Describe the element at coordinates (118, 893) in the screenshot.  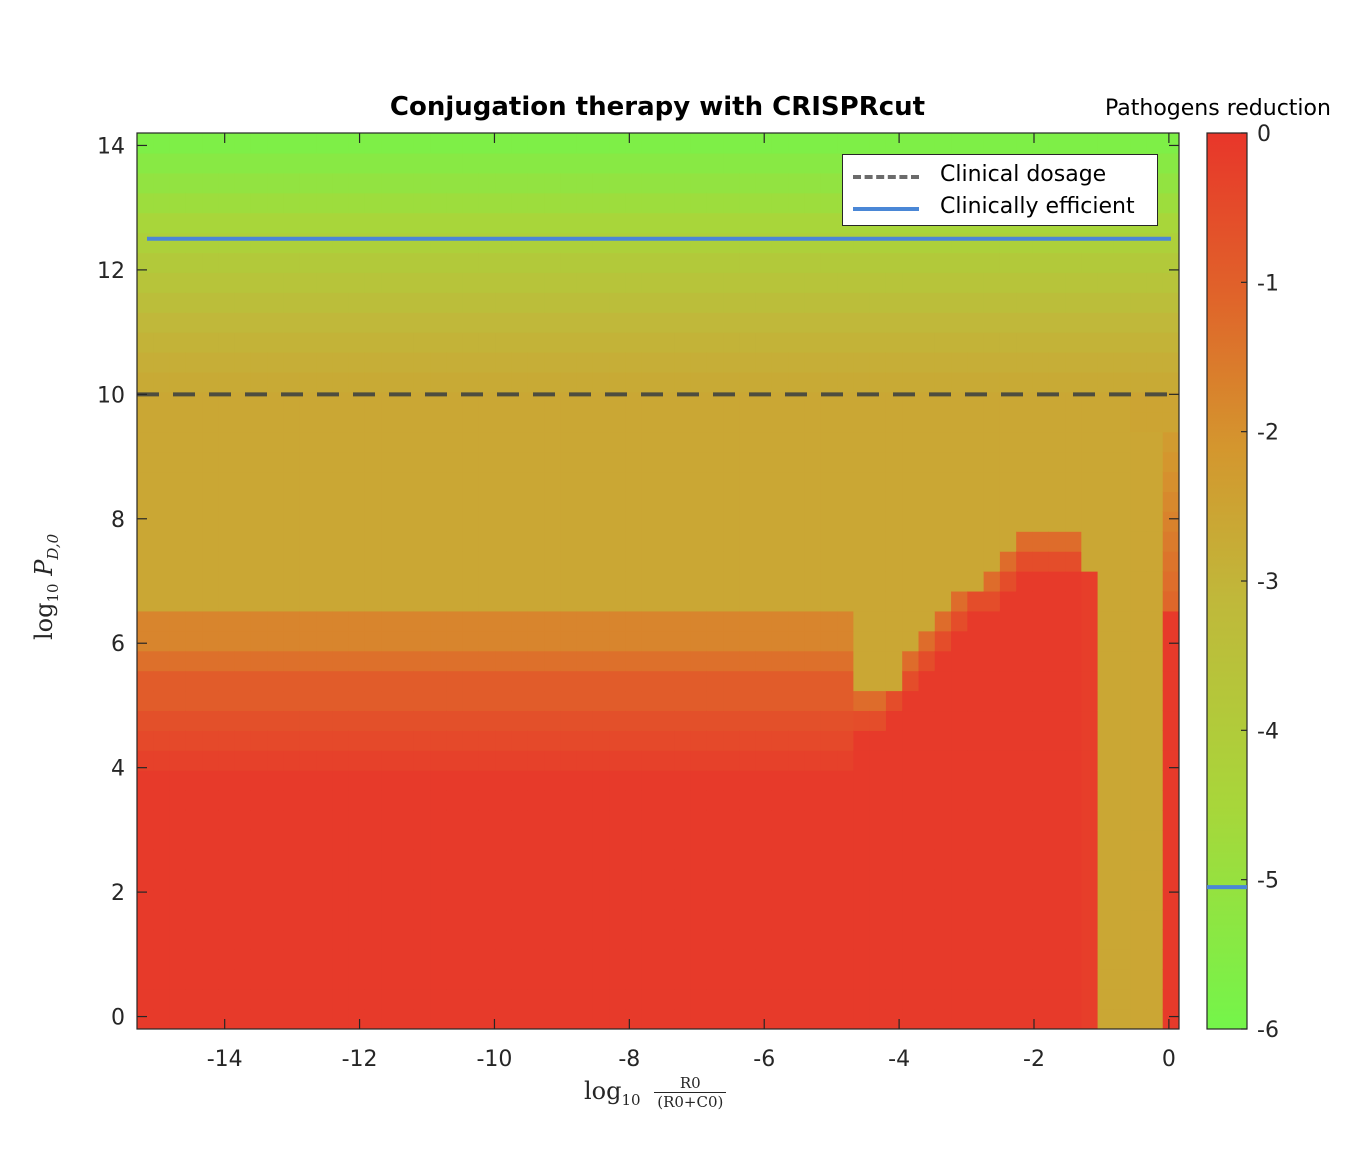
I see `y-tick-label: 2` at that location.